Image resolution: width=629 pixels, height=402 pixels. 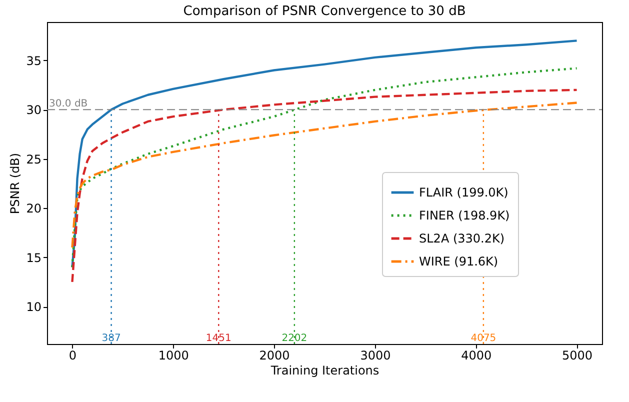 I want to click on y-tick-label: 20, so click(x=34, y=209).